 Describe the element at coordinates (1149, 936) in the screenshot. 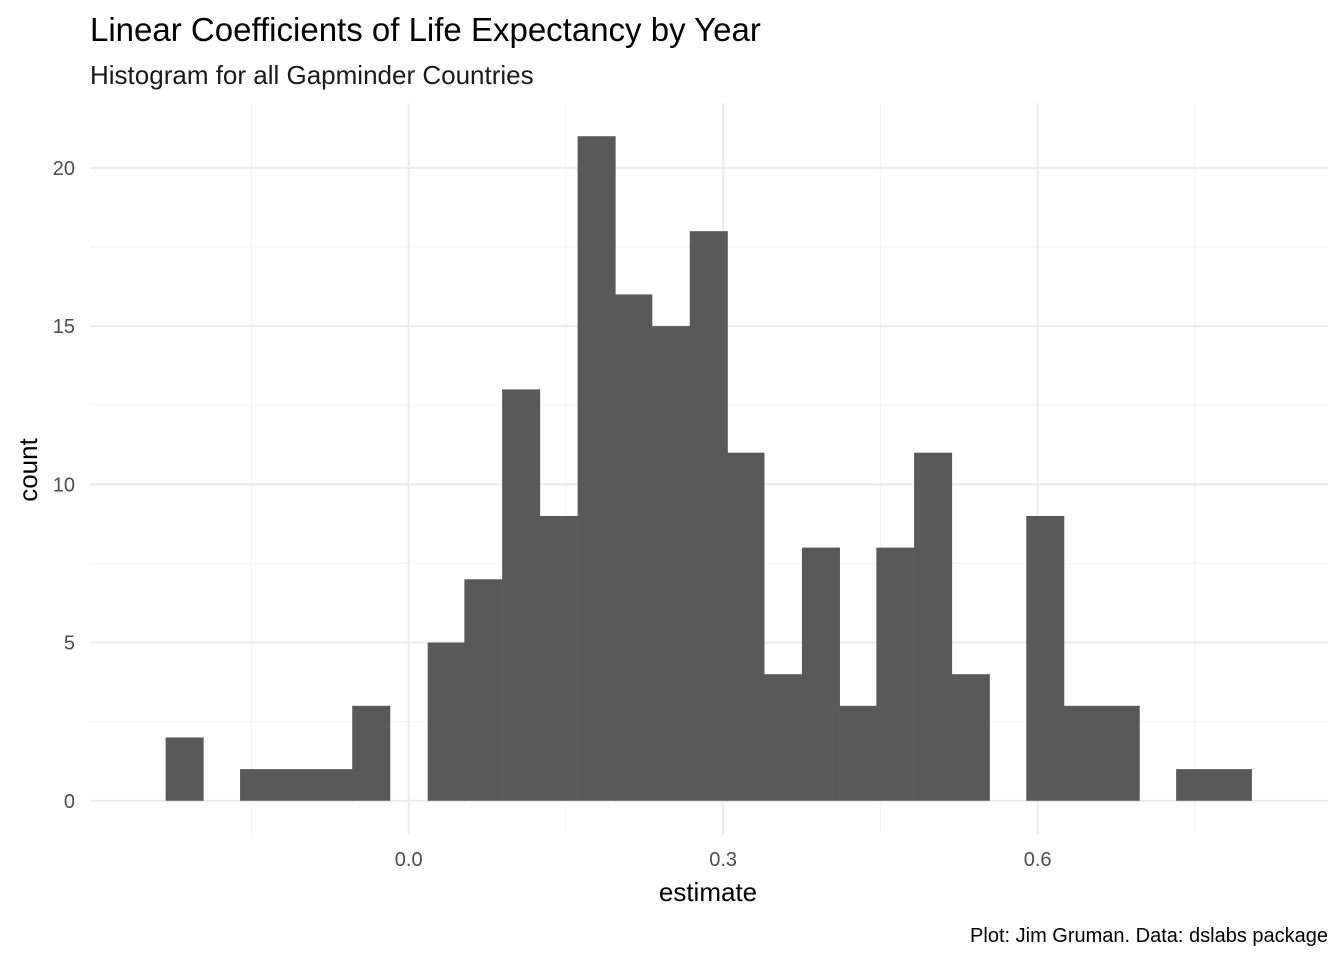

I see `chart-caption: Plot: Jim Gruman. Data: dslabs package` at that location.